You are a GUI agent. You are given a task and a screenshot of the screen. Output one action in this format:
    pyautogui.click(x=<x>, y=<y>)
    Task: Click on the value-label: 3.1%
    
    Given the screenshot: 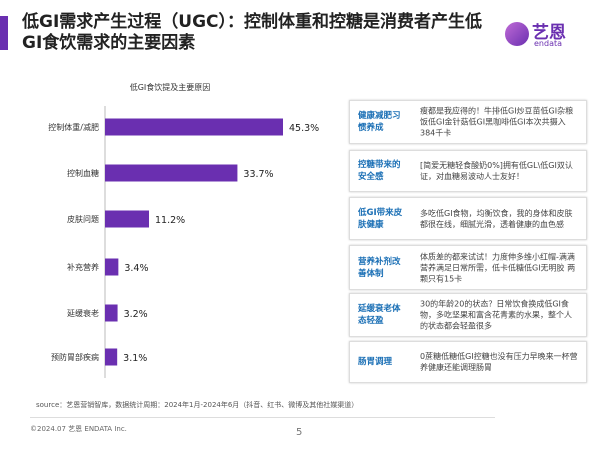 What is the action you would take?
    pyautogui.click(x=135, y=358)
    